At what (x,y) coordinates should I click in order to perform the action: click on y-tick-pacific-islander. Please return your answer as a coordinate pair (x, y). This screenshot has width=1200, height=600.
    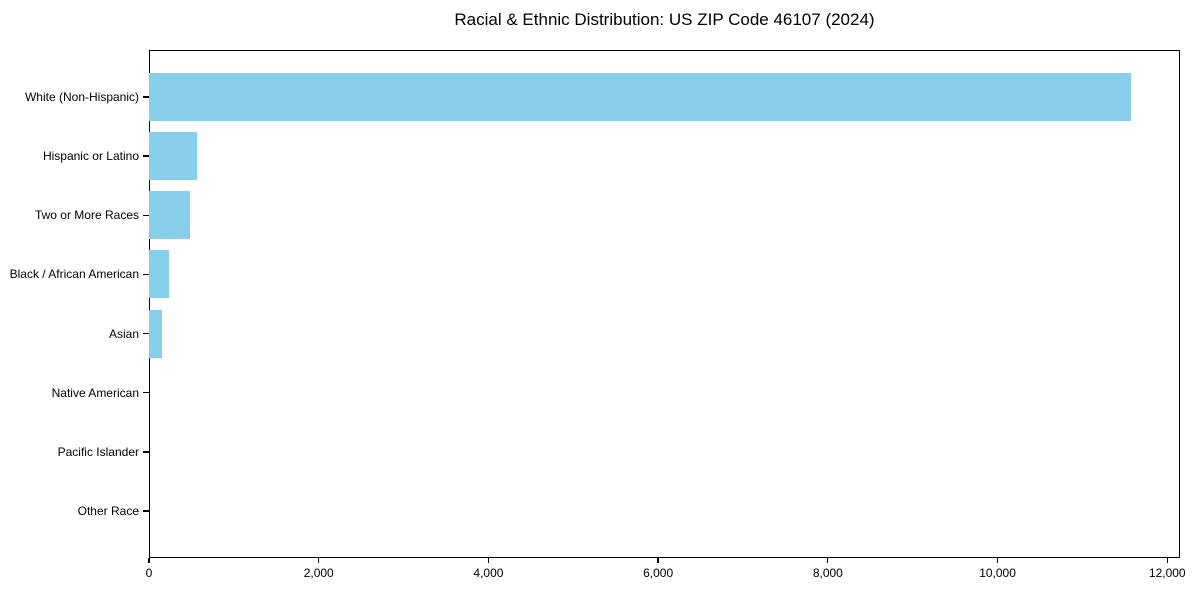
    Looking at the image, I should click on (146, 452).